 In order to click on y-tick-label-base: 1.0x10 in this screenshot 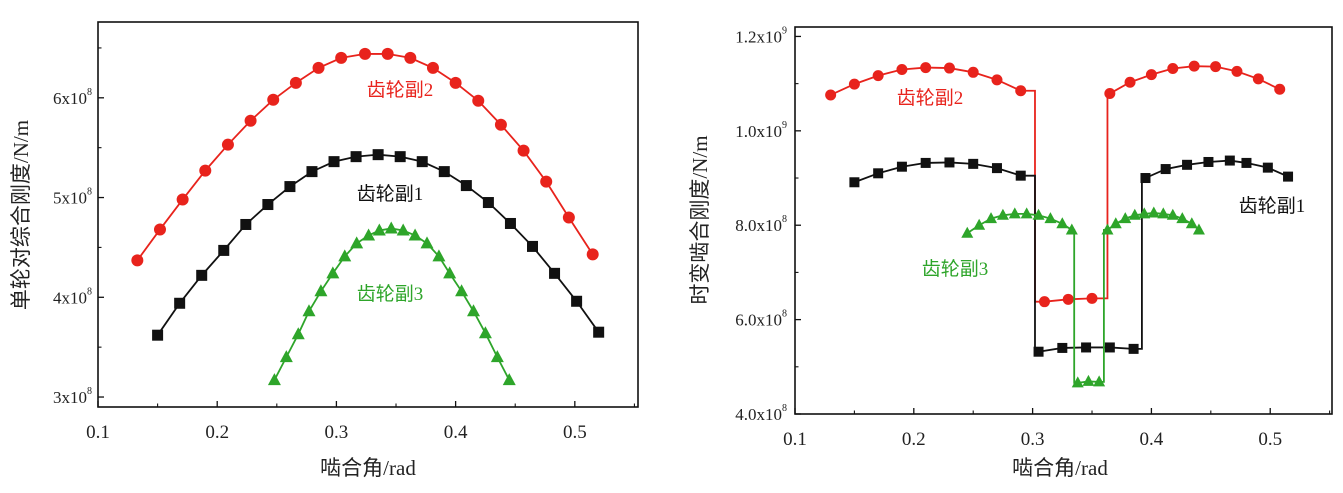, I will do `click(758, 131)`.